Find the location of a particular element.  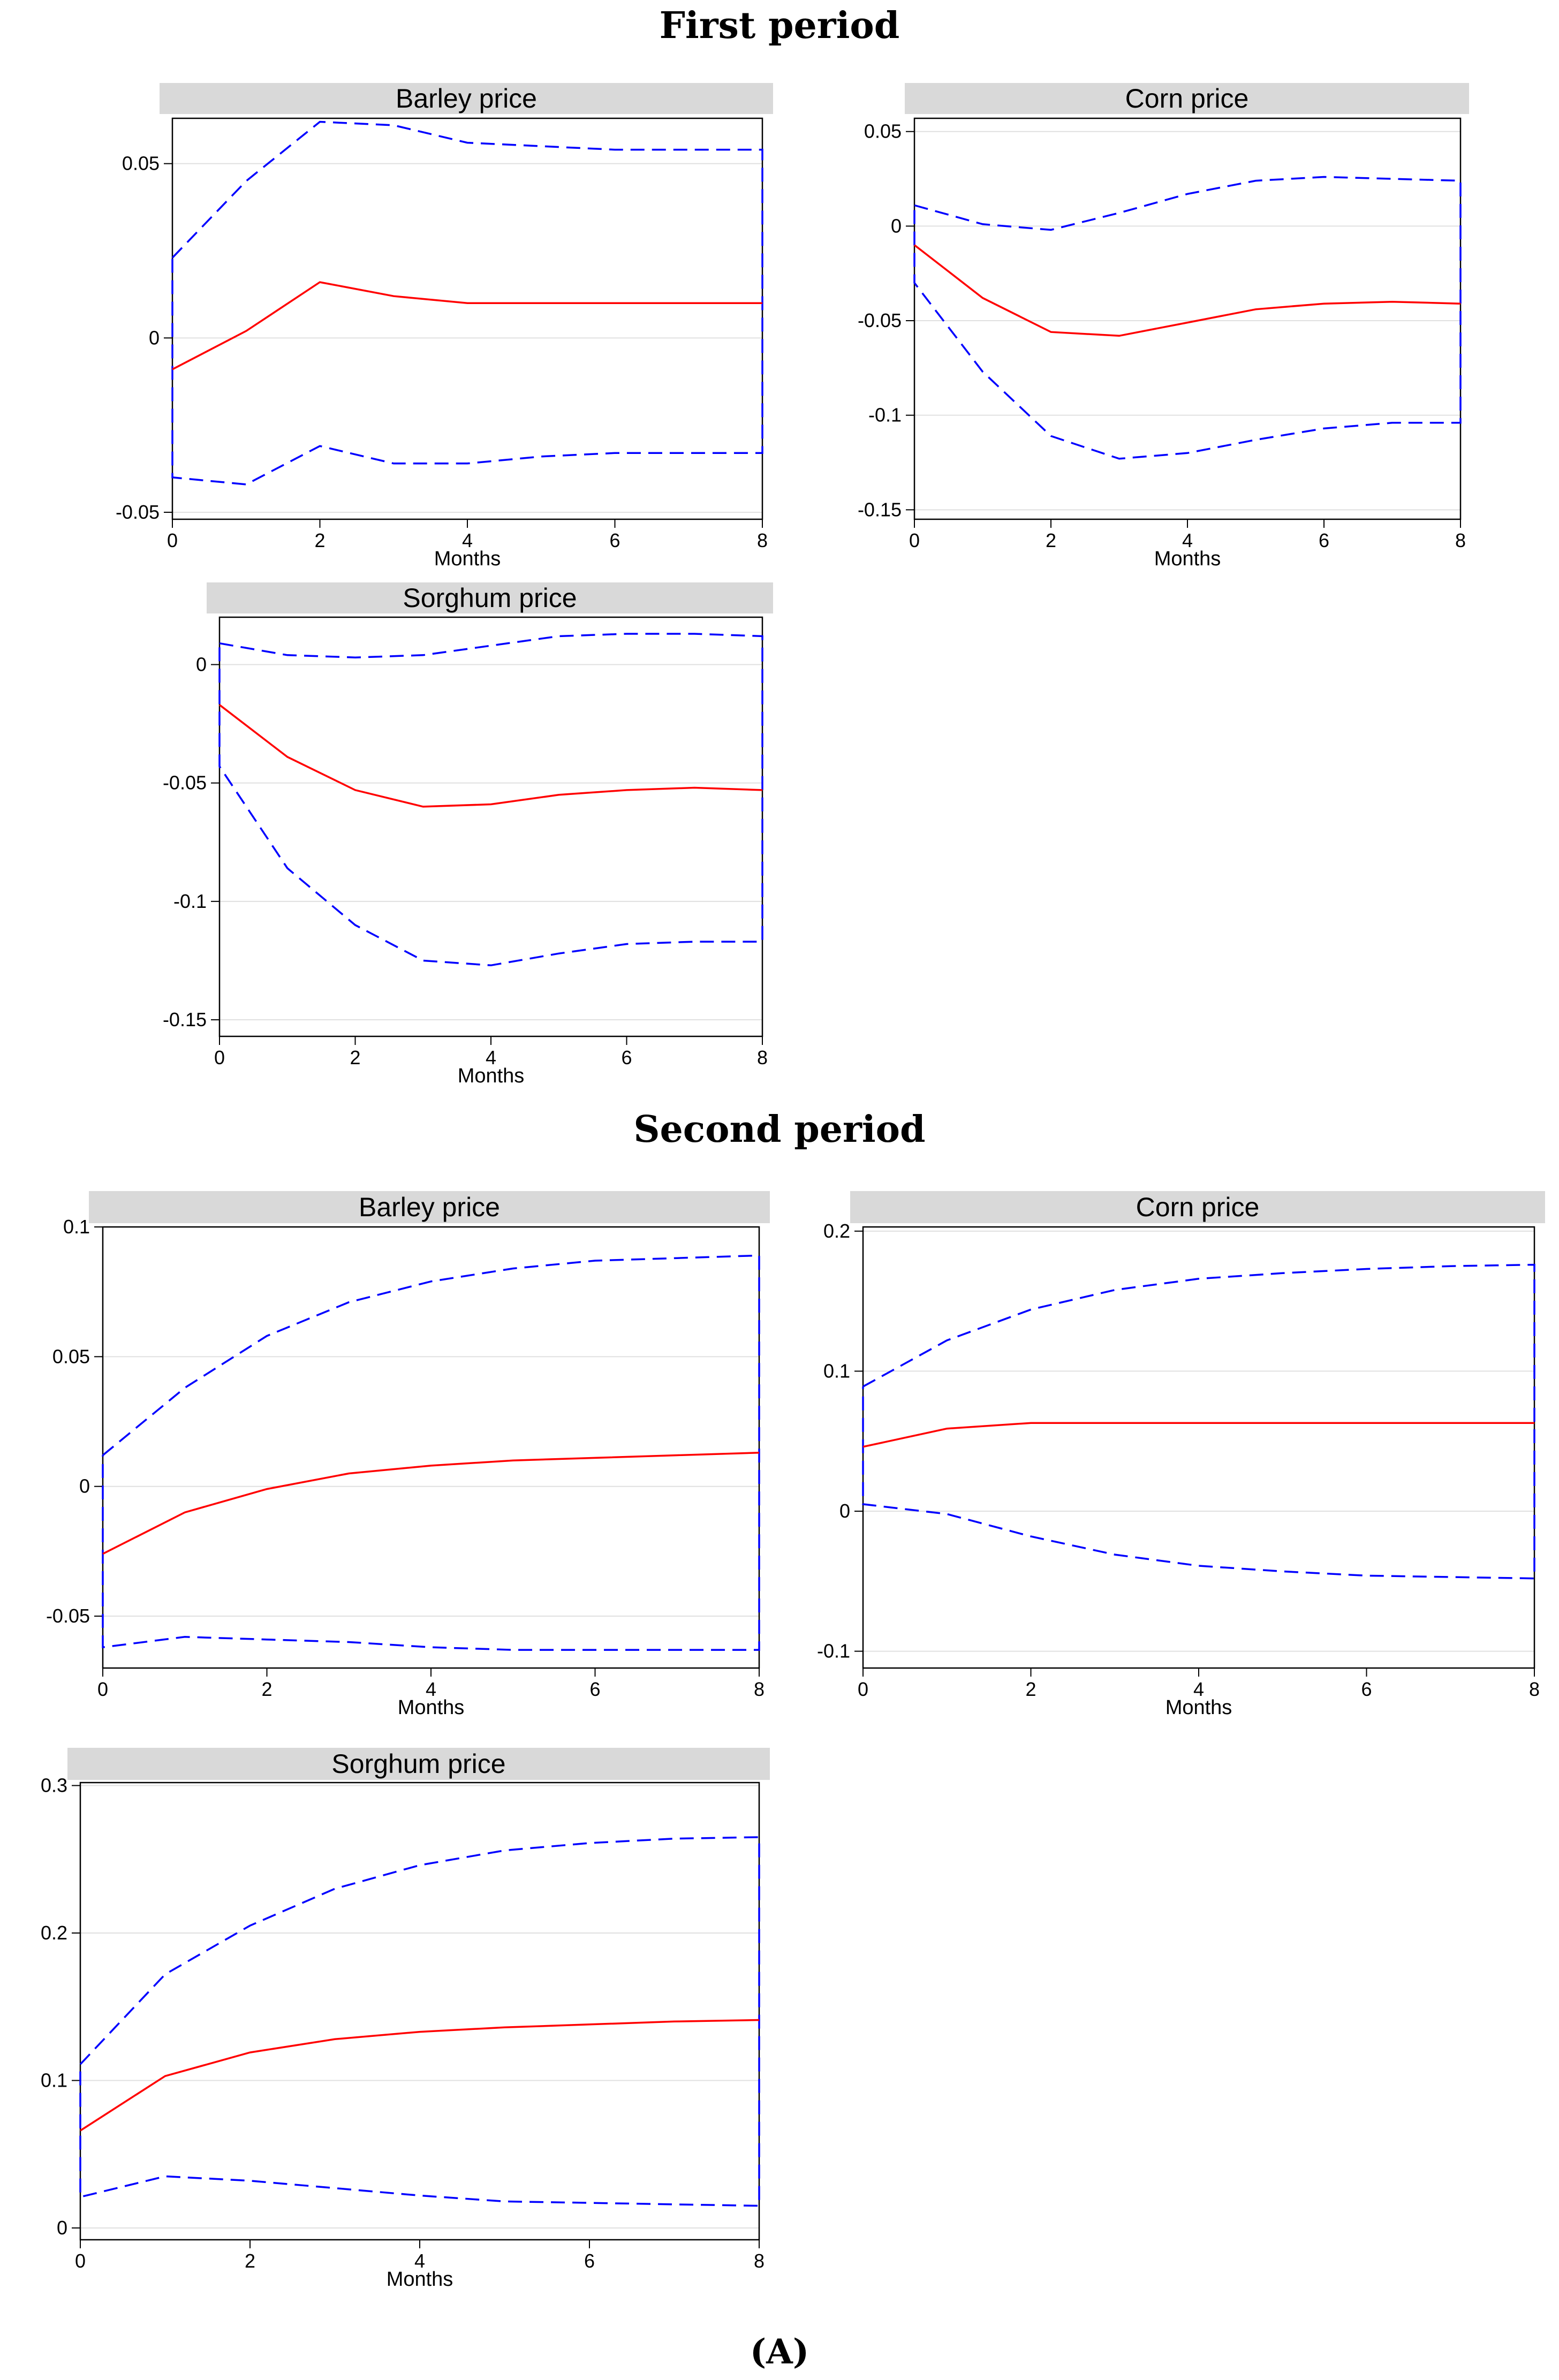

chart-5-title-band is located at coordinates (418, 1764).